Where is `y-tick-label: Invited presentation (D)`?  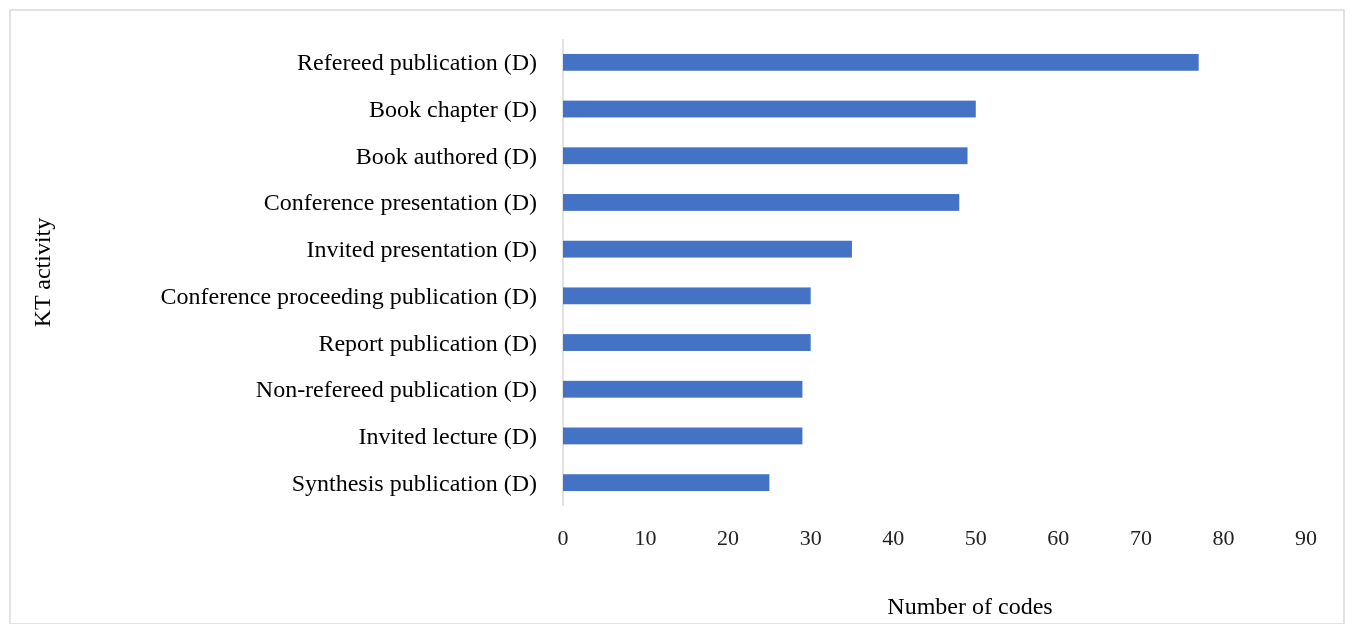
y-tick-label: Invited presentation (D) is located at coordinates (421, 249).